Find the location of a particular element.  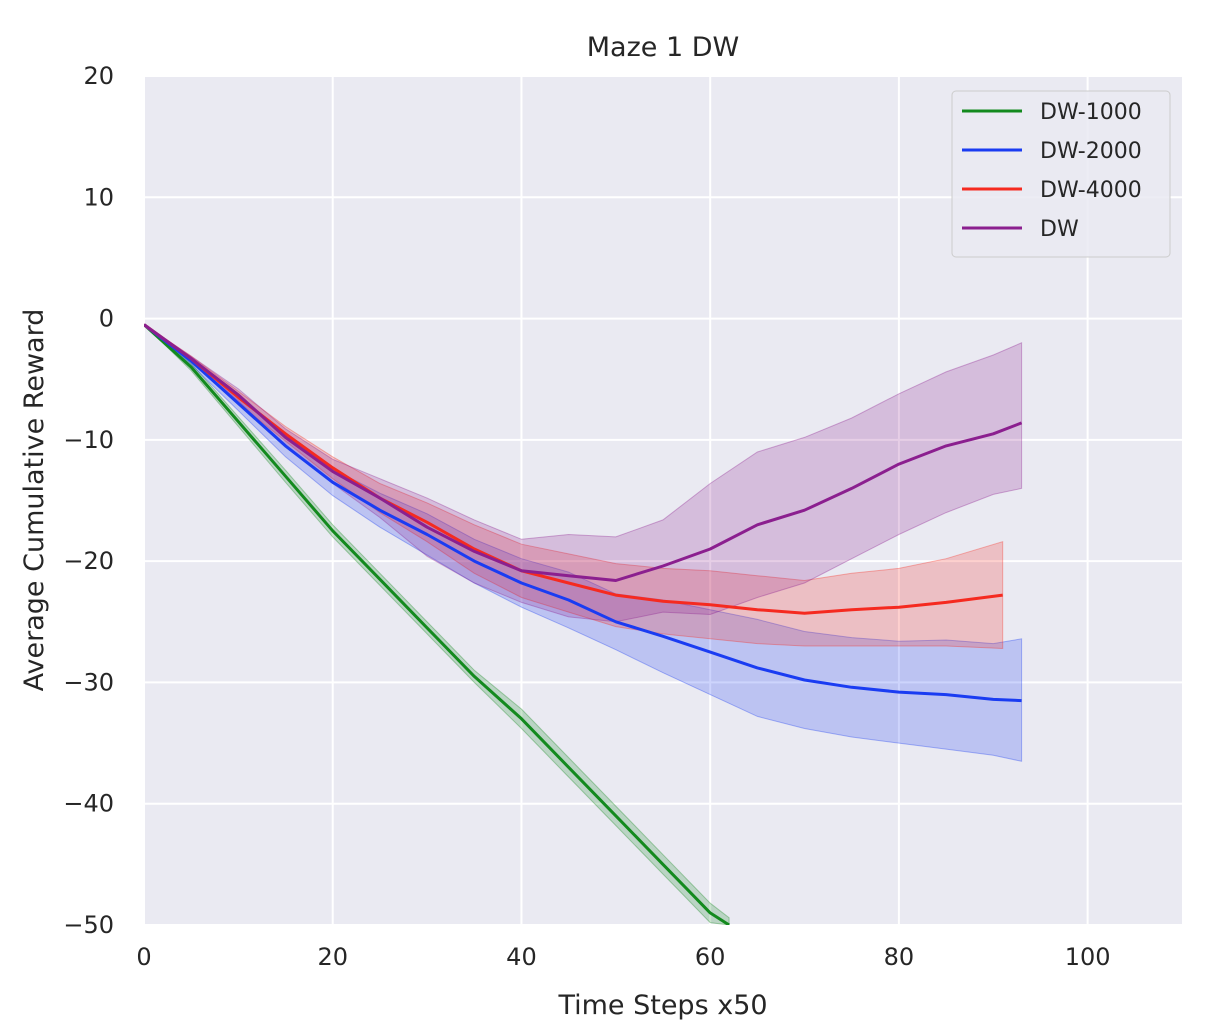

chart-title: Maze 1 DW is located at coordinates (663, 47).